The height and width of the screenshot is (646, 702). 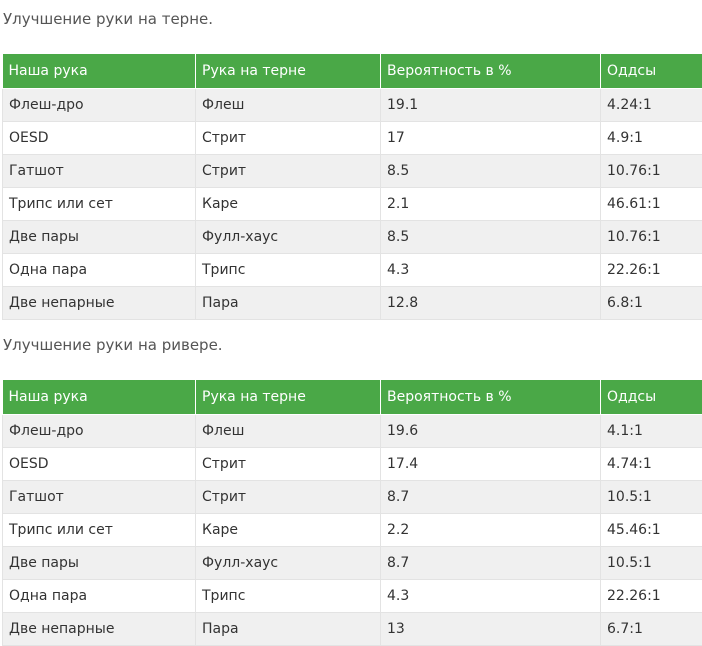 What do you see at coordinates (491, 303) in the screenshot?
I see `cell-probability: 12.8` at bounding box center [491, 303].